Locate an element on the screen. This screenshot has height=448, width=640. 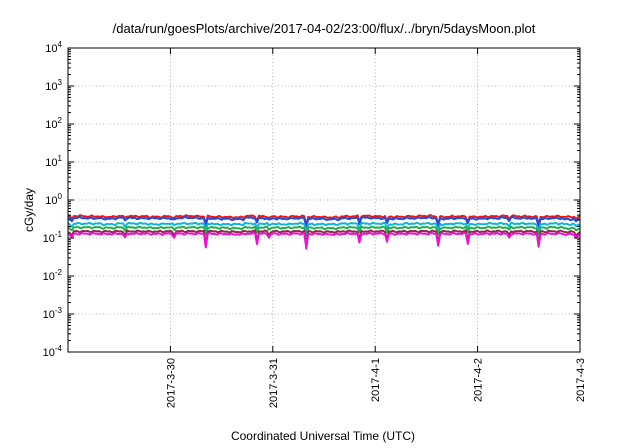
y-tick-label: 10⁻¹ is located at coordinates (53, 237).